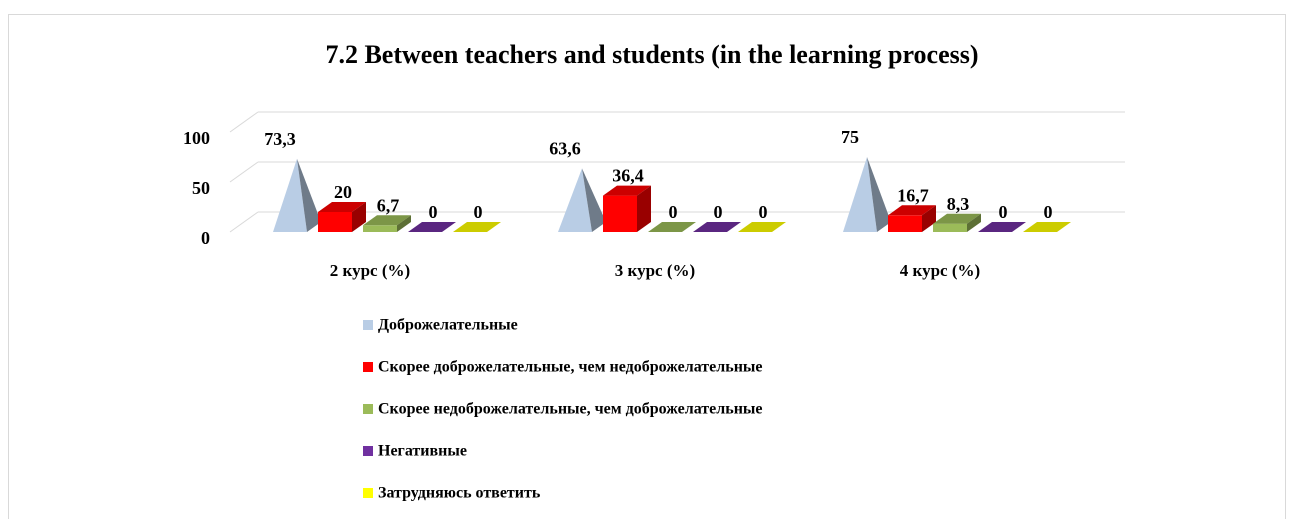  I want to click on data-label: 63,6, so click(565, 149).